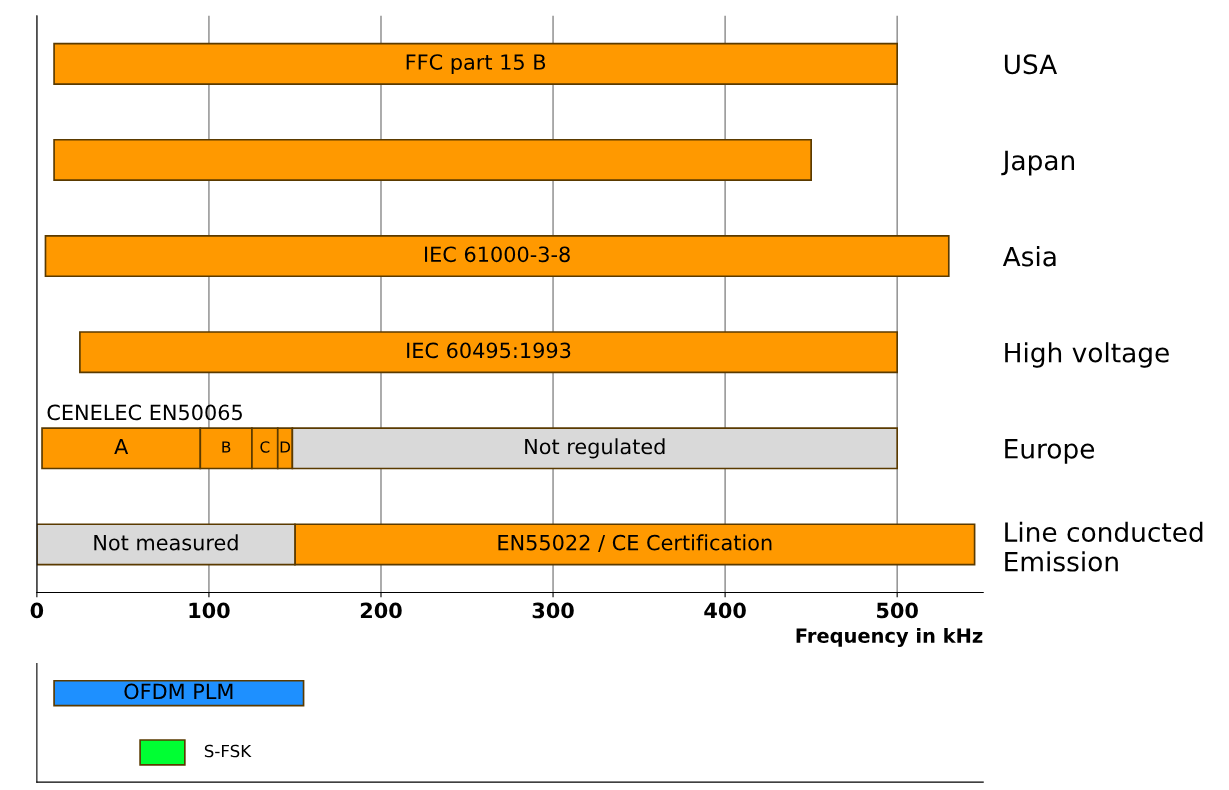  Describe the element at coordinates (1050, 451) in the screenshot. I see `y-tick-label: Europe` at that location.